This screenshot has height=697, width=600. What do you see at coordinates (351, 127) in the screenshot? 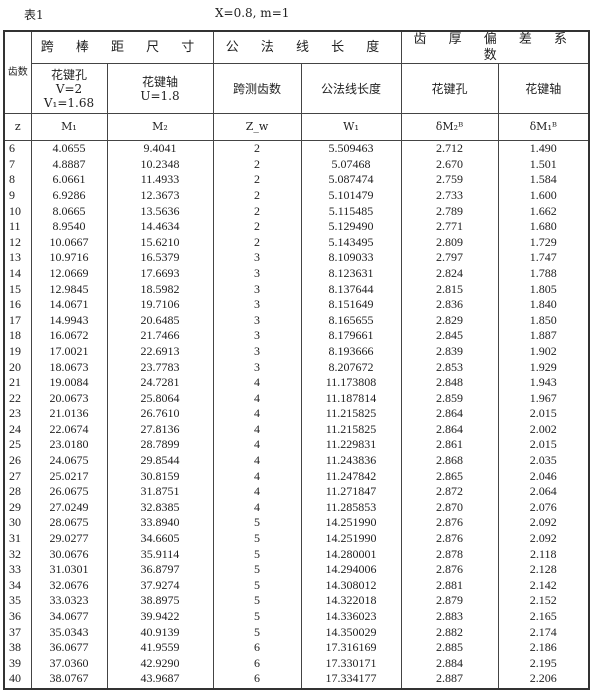
I see `symbol-w1: W₁` at bounding box center [351, 127].